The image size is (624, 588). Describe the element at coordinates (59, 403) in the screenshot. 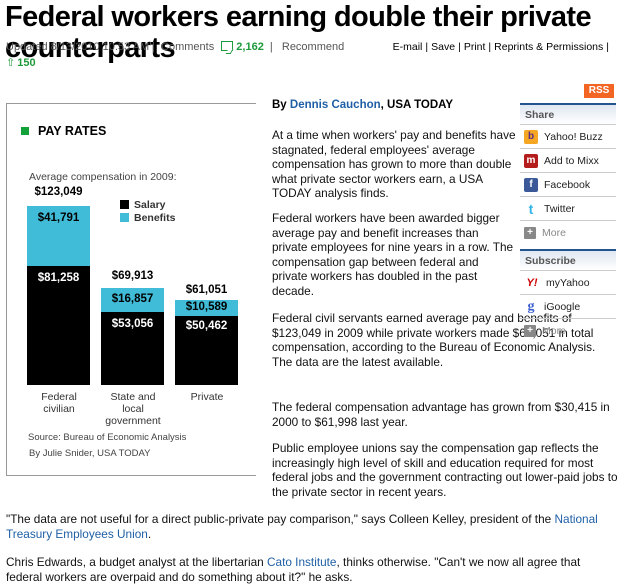

I see `xlabel-federal: Federal civilian` at that location.